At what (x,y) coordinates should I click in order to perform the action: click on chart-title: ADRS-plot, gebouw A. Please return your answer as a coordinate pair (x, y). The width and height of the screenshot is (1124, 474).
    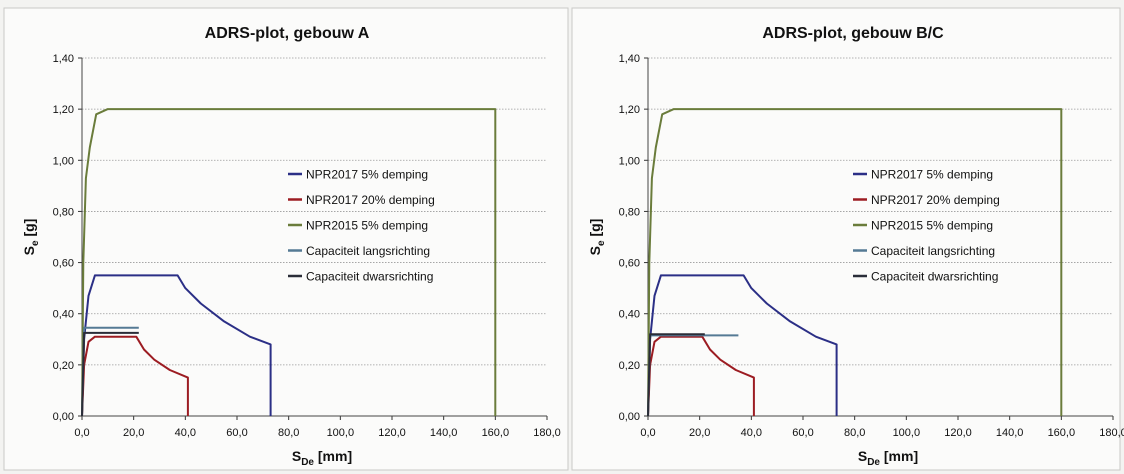
    Looking at the image, I should click on (287, 33).